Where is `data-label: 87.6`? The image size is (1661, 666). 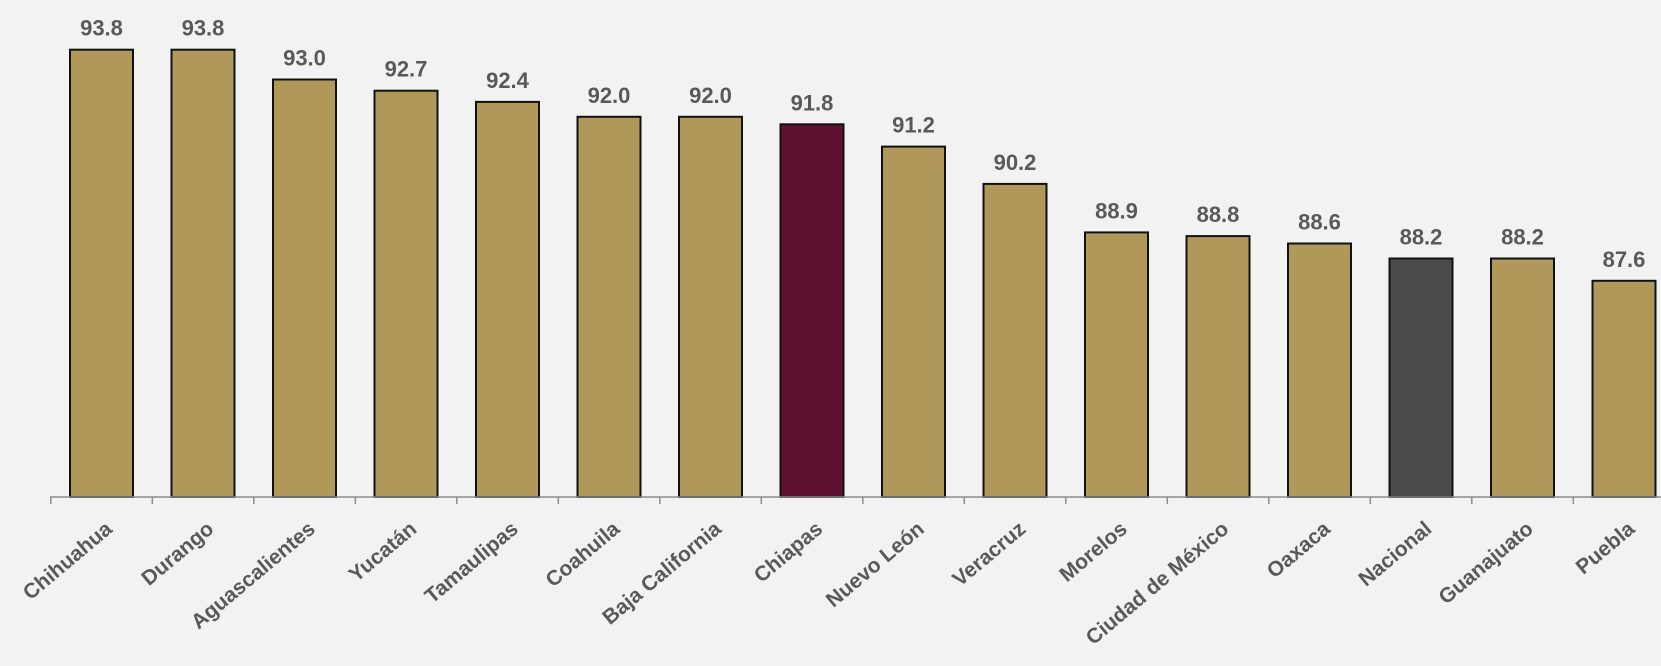 data-label: 87.6 is located at coordinates (1624, 259).